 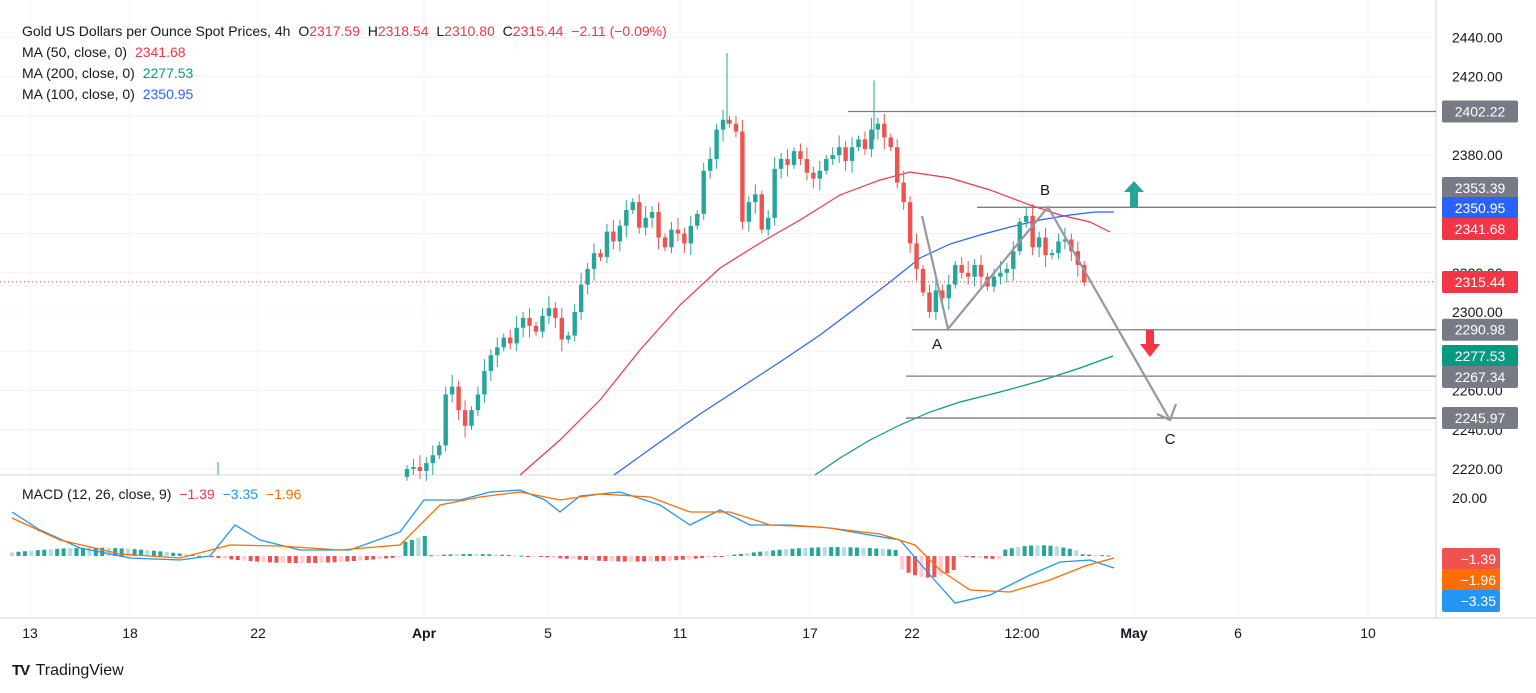 I want to click on legend-ma50: MA (50, close, 0) 2341.68, so click(x=104, y=52).